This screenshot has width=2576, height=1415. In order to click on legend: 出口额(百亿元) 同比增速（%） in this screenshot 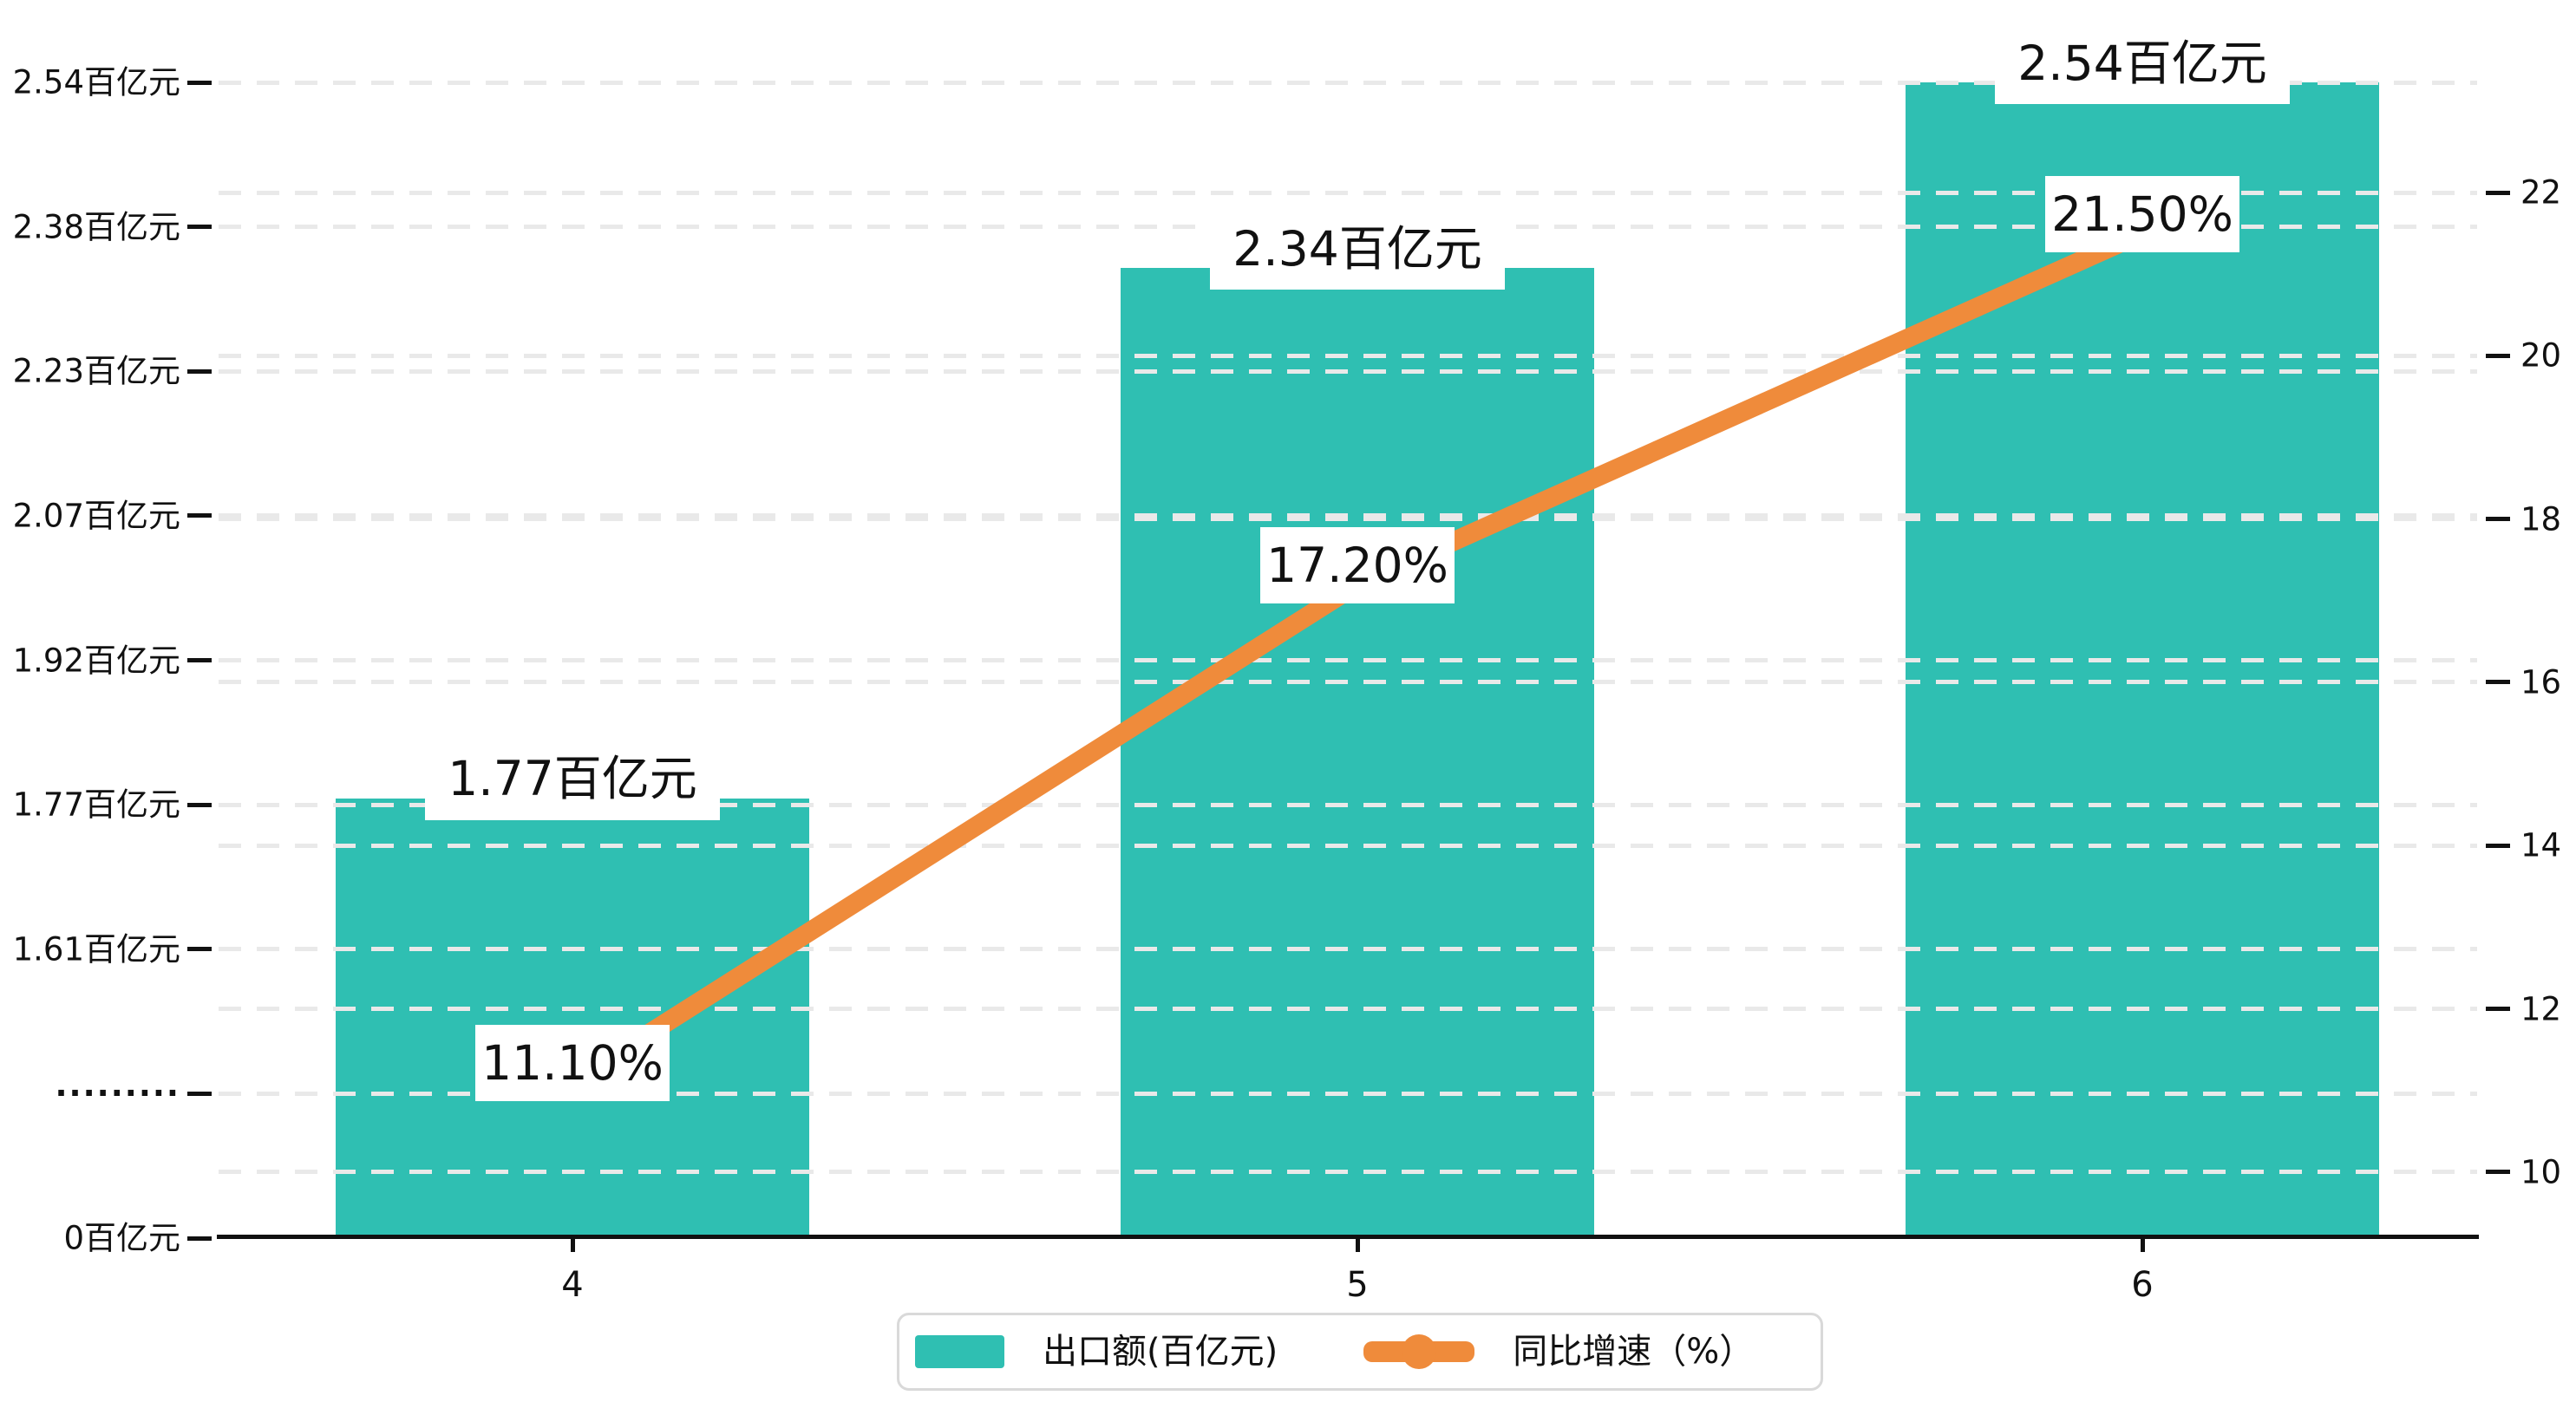, I will do `click(1360, 1352)`.